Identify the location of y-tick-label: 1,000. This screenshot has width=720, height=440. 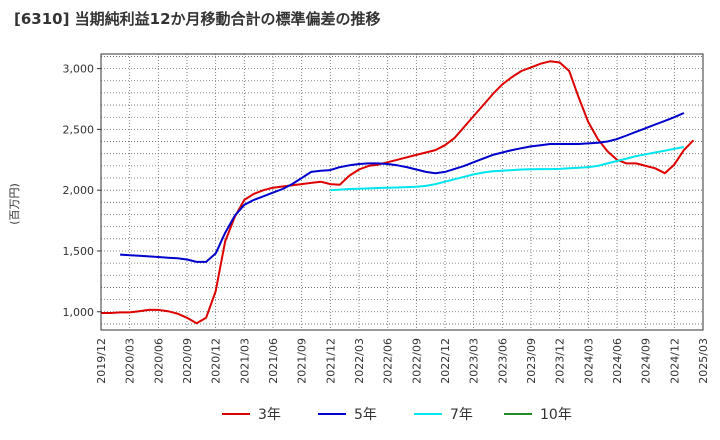
(79, 312).